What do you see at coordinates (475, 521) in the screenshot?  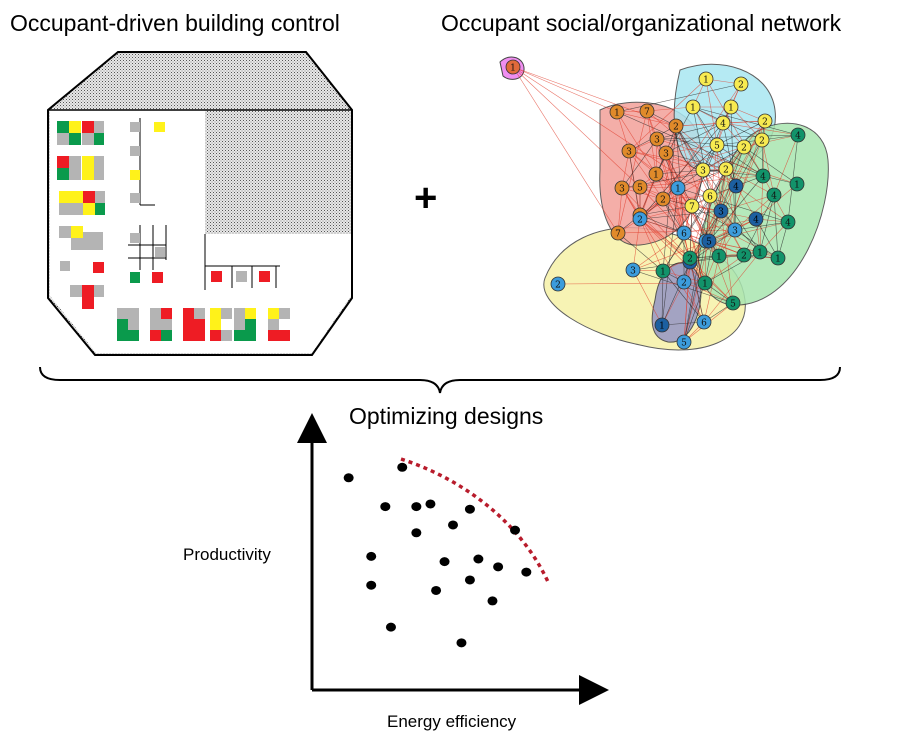 I see `pareto-front` at bounding box center [475, 521].